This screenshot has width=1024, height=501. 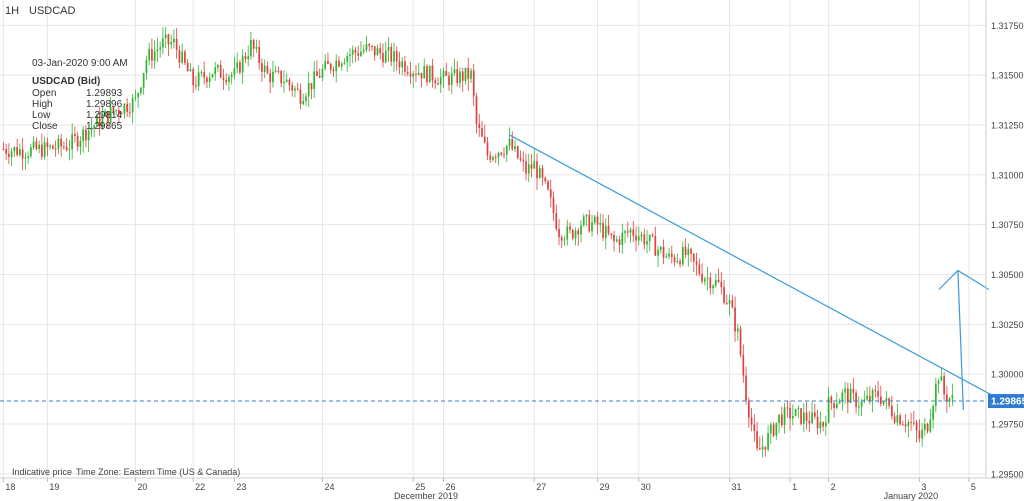 What do you see at coordinates (794, 487) in the screenshot?
I see `x-tick-label: 1` at bounding box center [794, 487].